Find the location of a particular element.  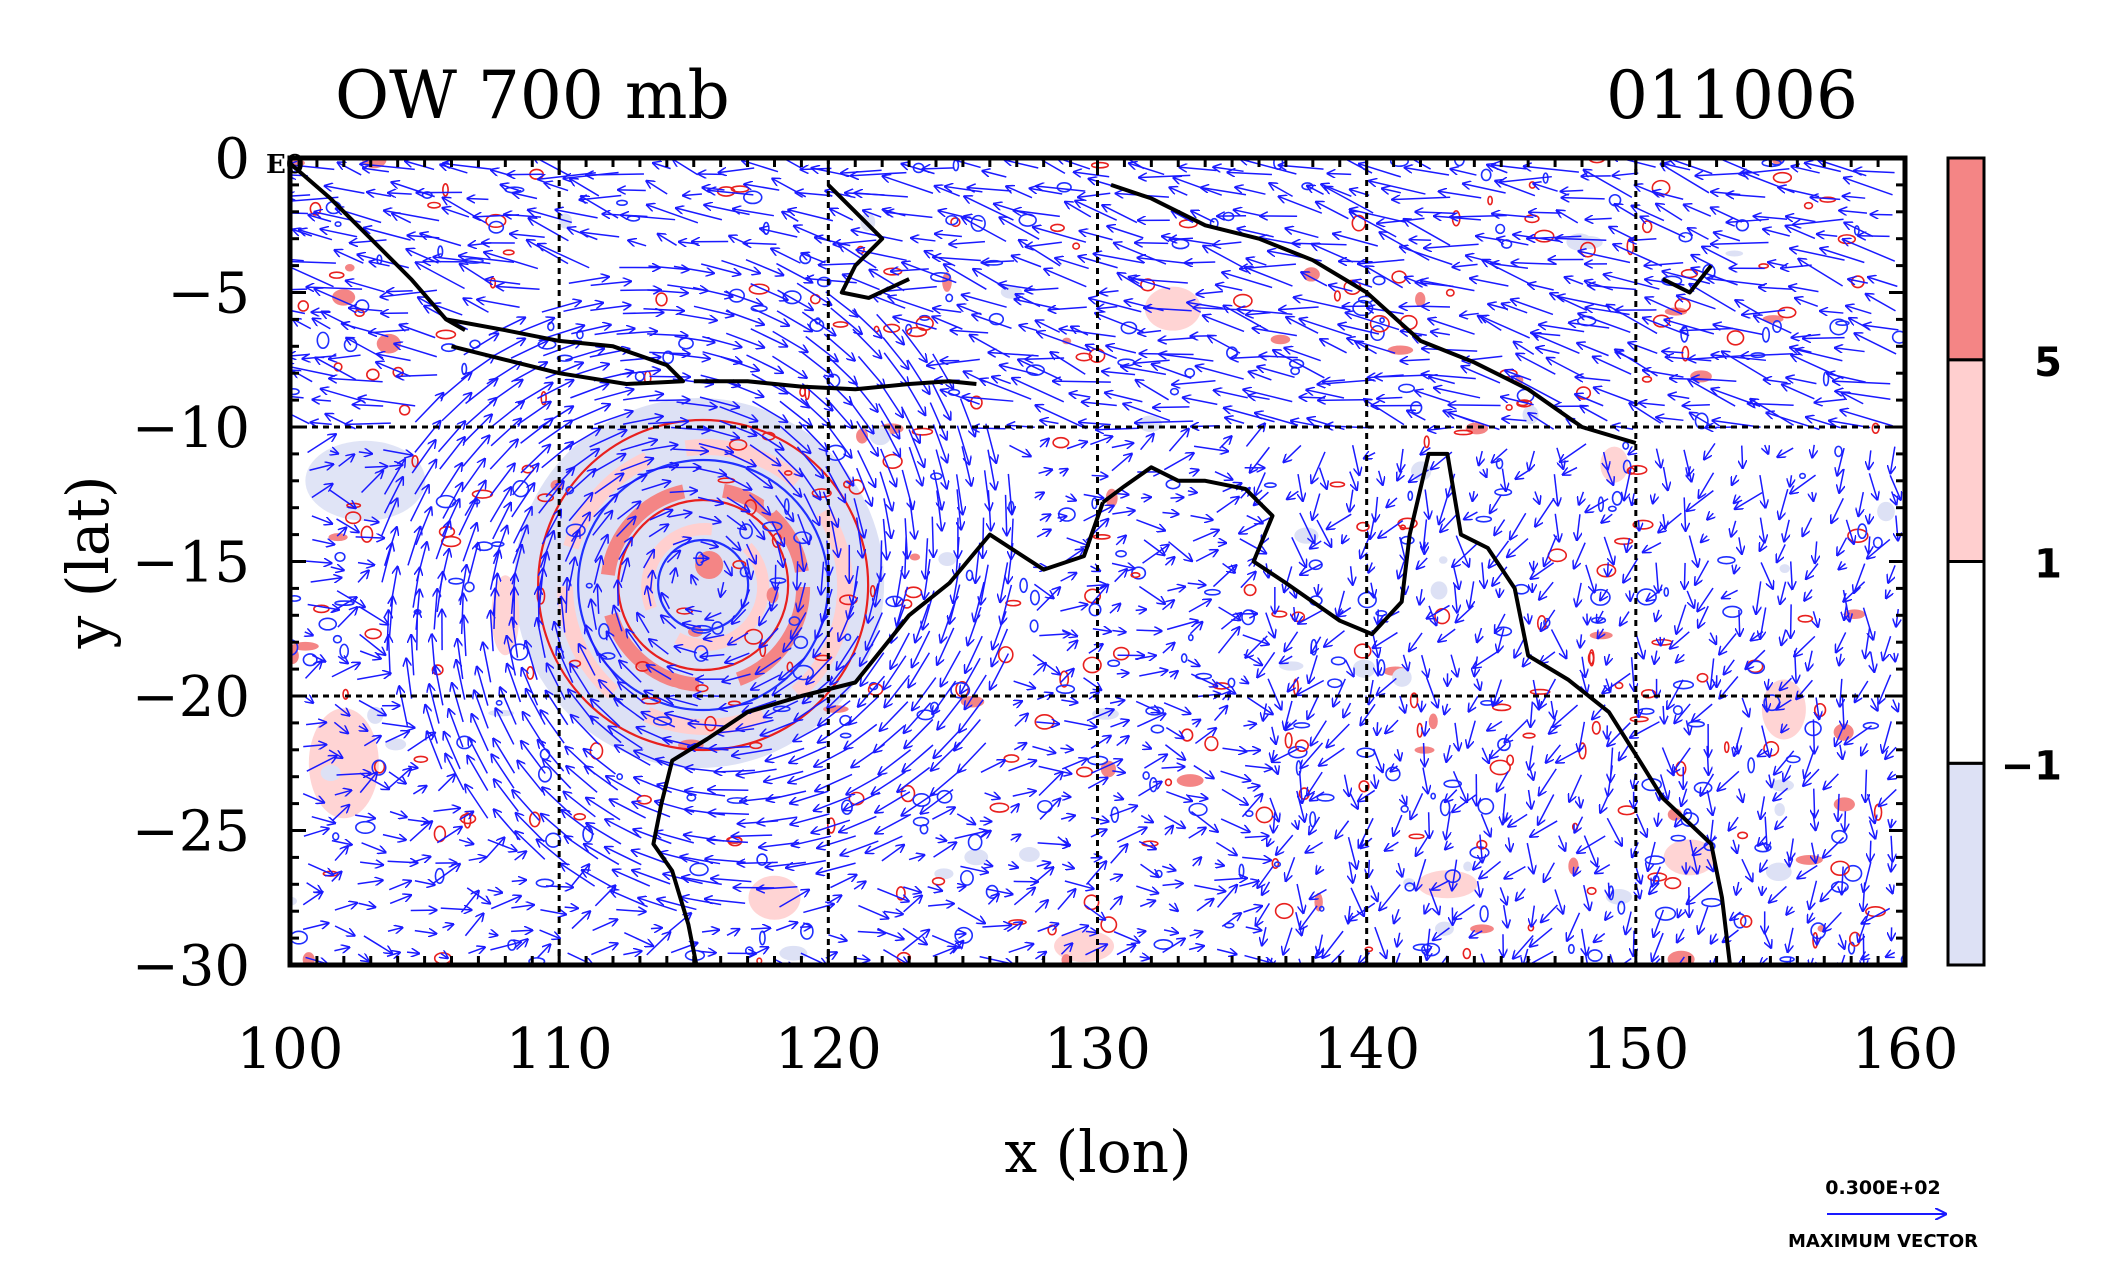

y-tick-label: −15 is located at coordinates (191, 563).